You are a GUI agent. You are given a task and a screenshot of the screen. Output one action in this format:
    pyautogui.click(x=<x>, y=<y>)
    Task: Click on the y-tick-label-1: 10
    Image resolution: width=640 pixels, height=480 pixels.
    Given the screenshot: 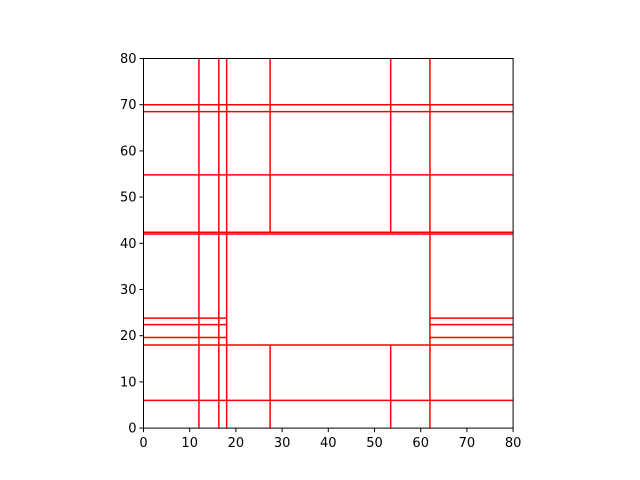 What is the action you would take?
    pyautogui.click(x=128, y=382)
    